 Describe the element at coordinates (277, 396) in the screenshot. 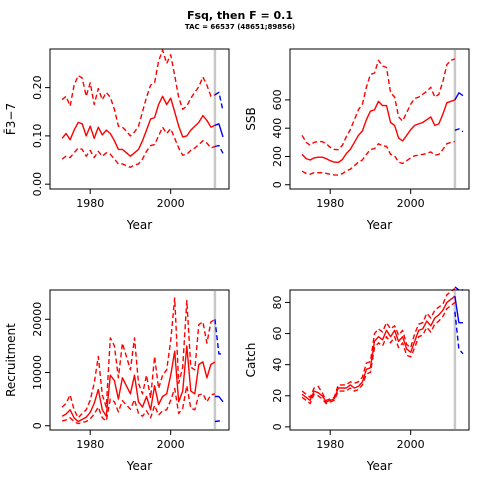

I see `y-tick-label: 20` at that location.